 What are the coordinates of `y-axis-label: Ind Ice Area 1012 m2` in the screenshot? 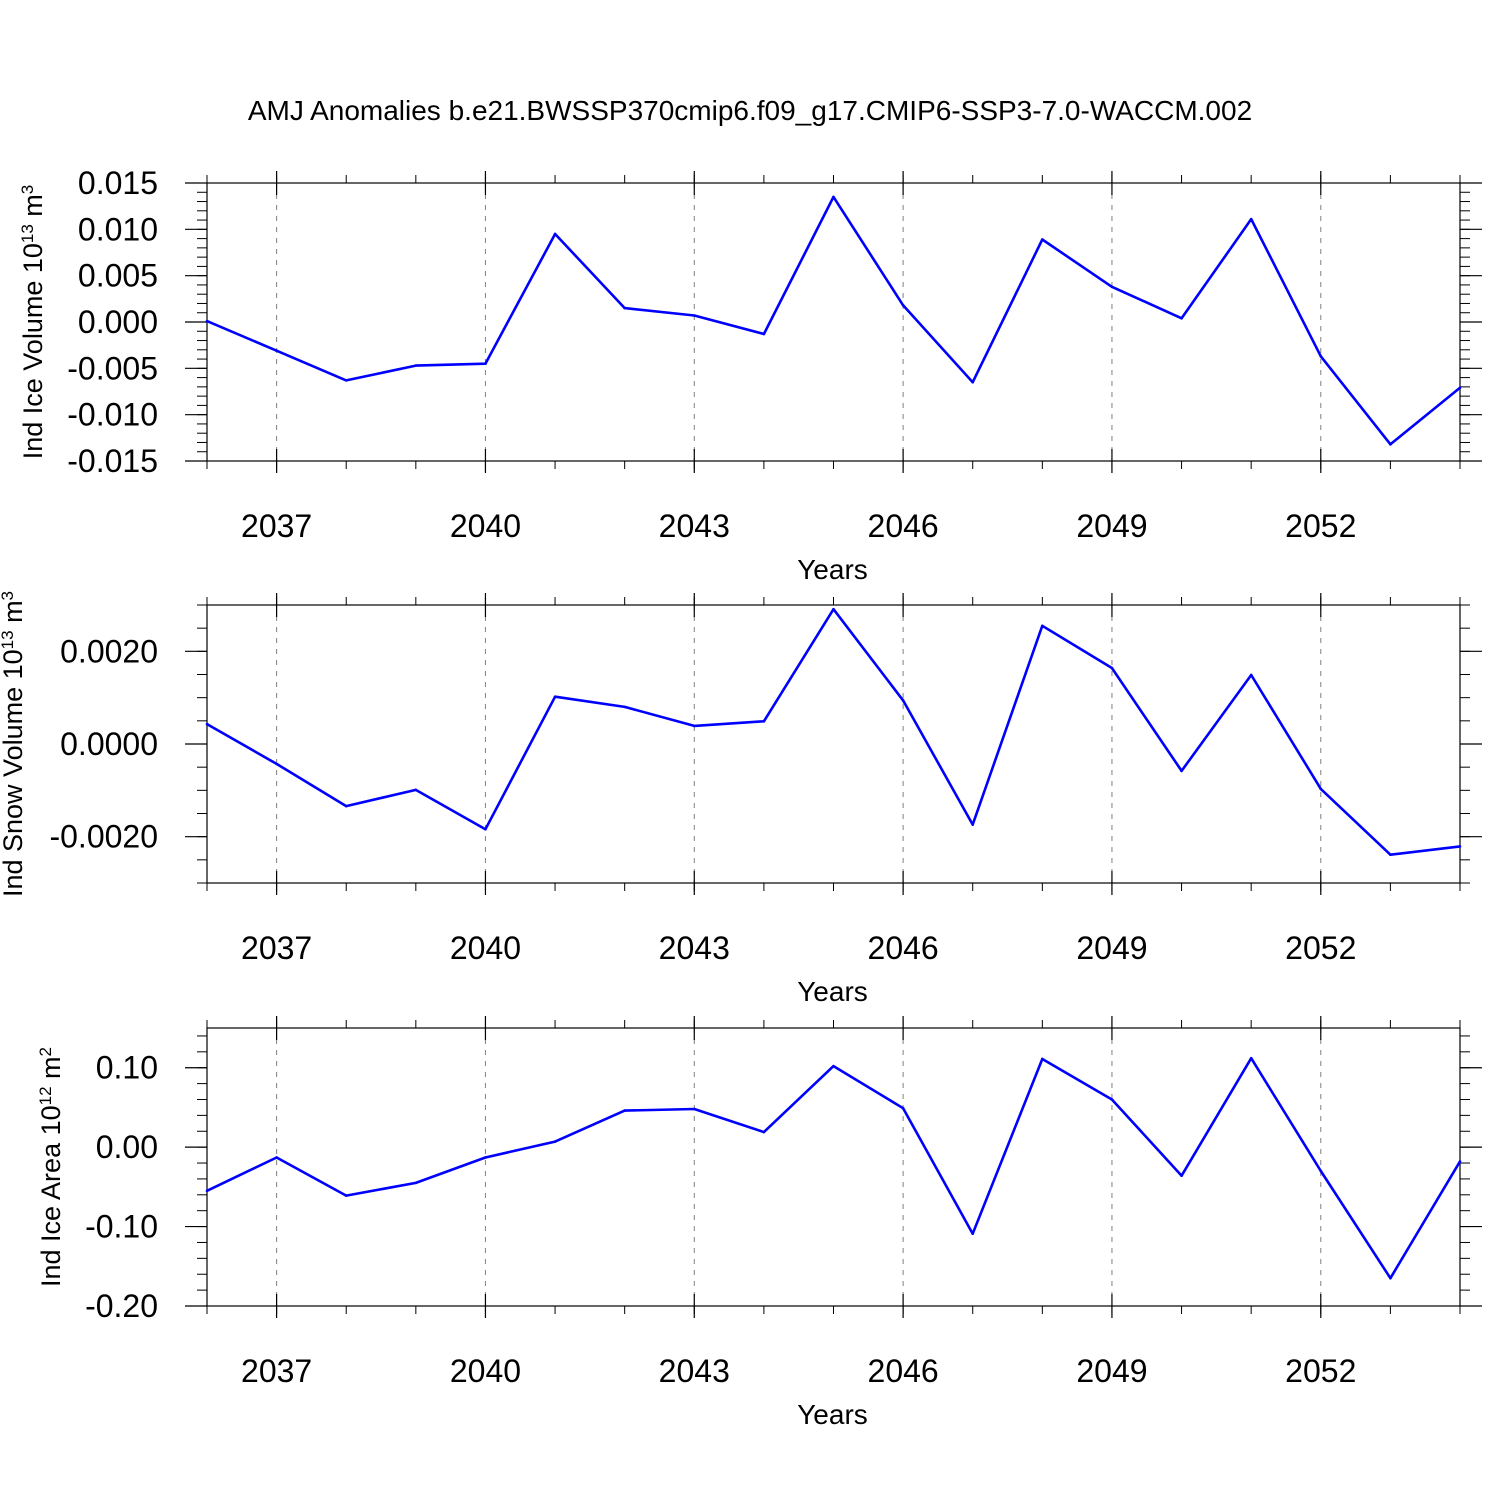 It's located at (51, 1167).